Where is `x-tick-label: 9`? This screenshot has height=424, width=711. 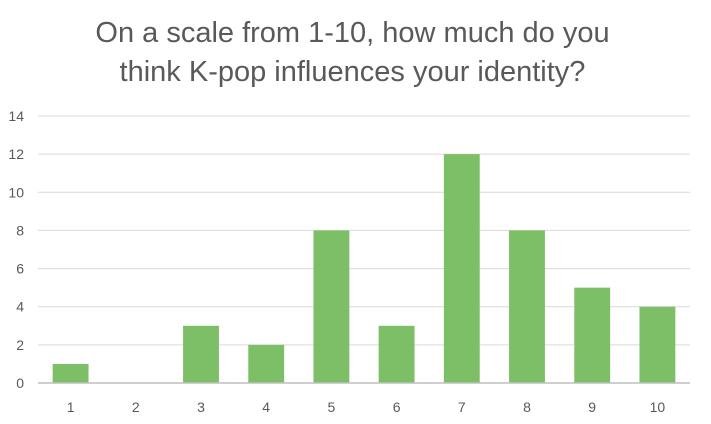
x-tick-label: 9 is located at coordinates (592, 407).